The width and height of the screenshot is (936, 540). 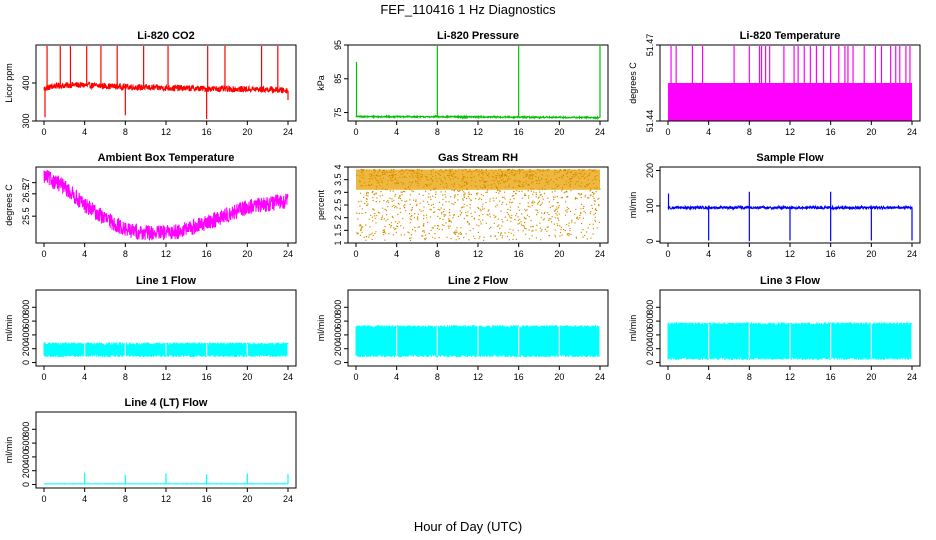 What do you see at coordinates (26, 443) in the screenshot?
I see `y-tick-label: 600` at bounding box center [26, 443].